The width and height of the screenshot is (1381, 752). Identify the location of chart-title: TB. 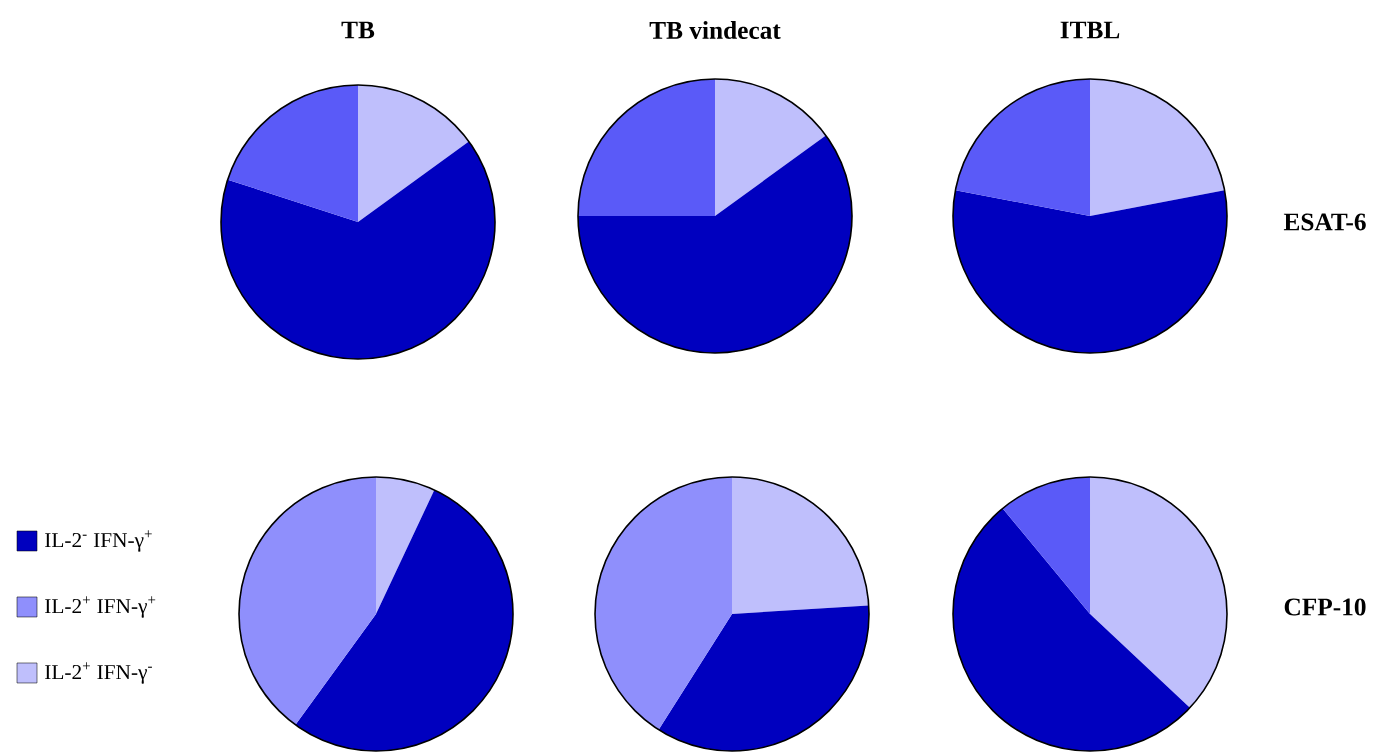
(358, 30).